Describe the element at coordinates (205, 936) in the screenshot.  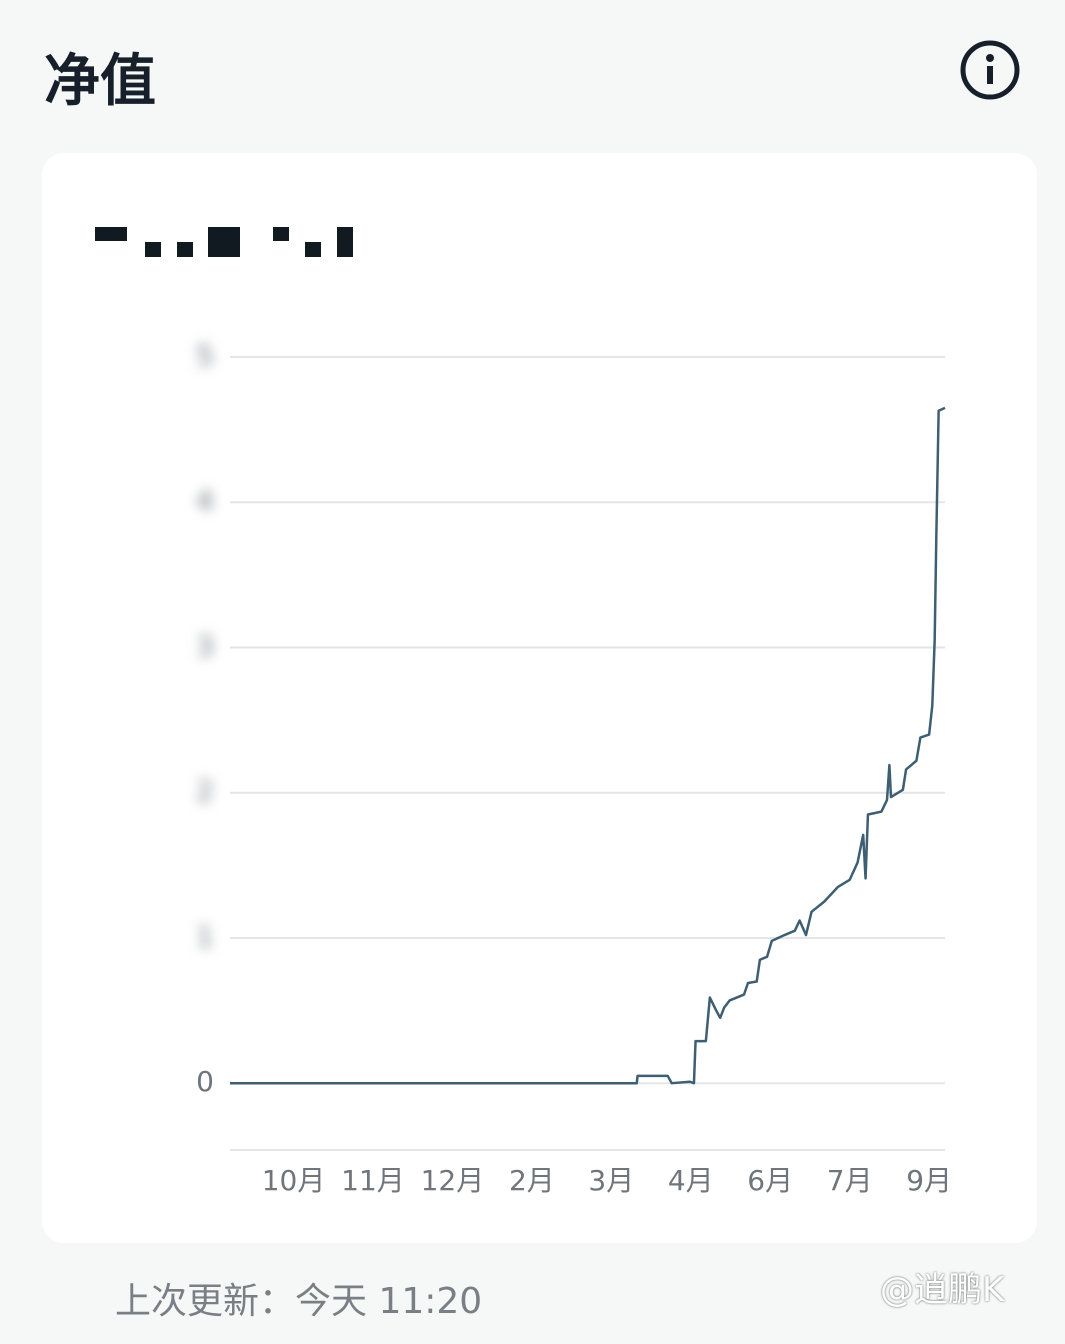
I see `y-tick-label: 1` at that location.